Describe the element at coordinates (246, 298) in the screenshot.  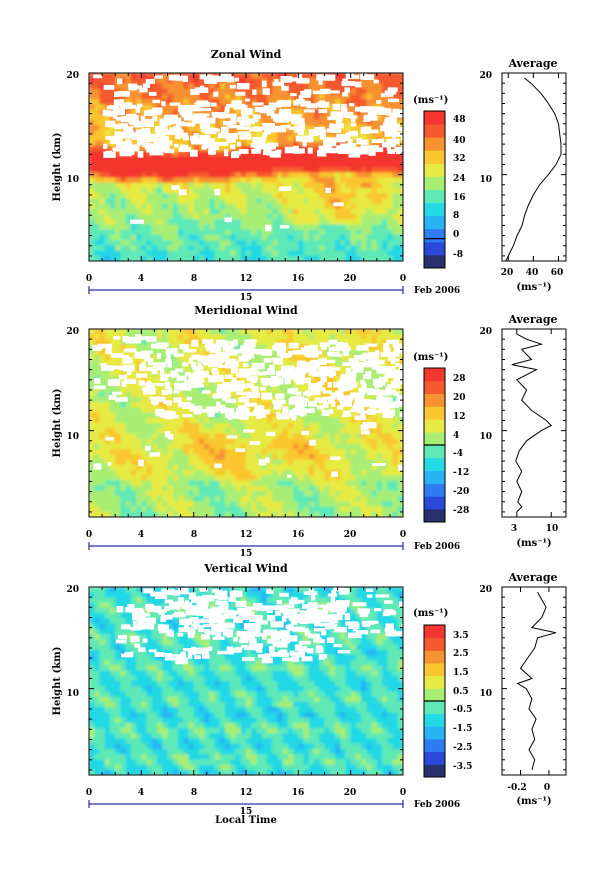
I see `date-day-label: 15` at that location.